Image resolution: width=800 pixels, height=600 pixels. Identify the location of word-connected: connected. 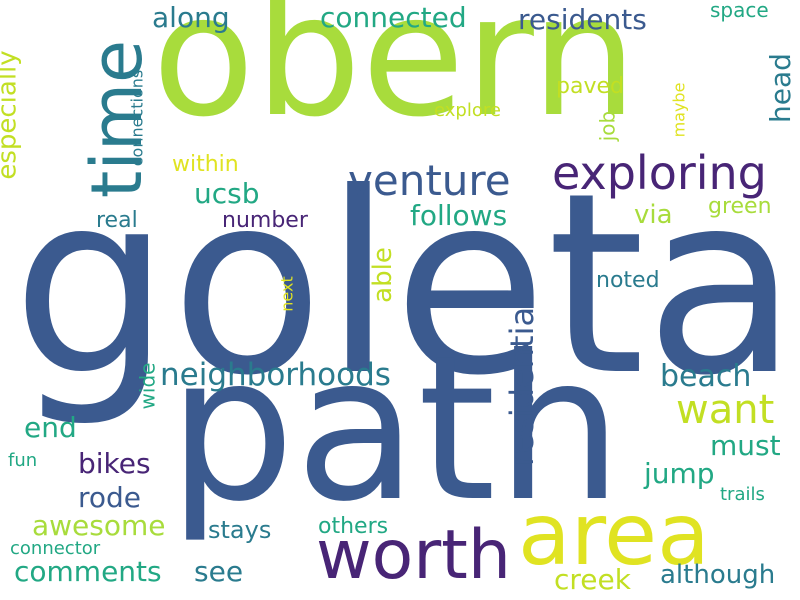
(393, 17).